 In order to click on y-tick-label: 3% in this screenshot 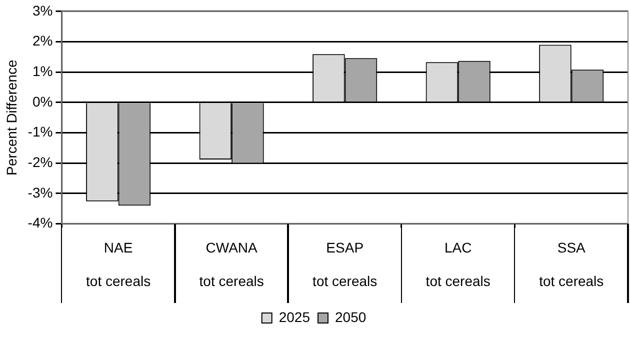, I will do `click(42, 10)`.